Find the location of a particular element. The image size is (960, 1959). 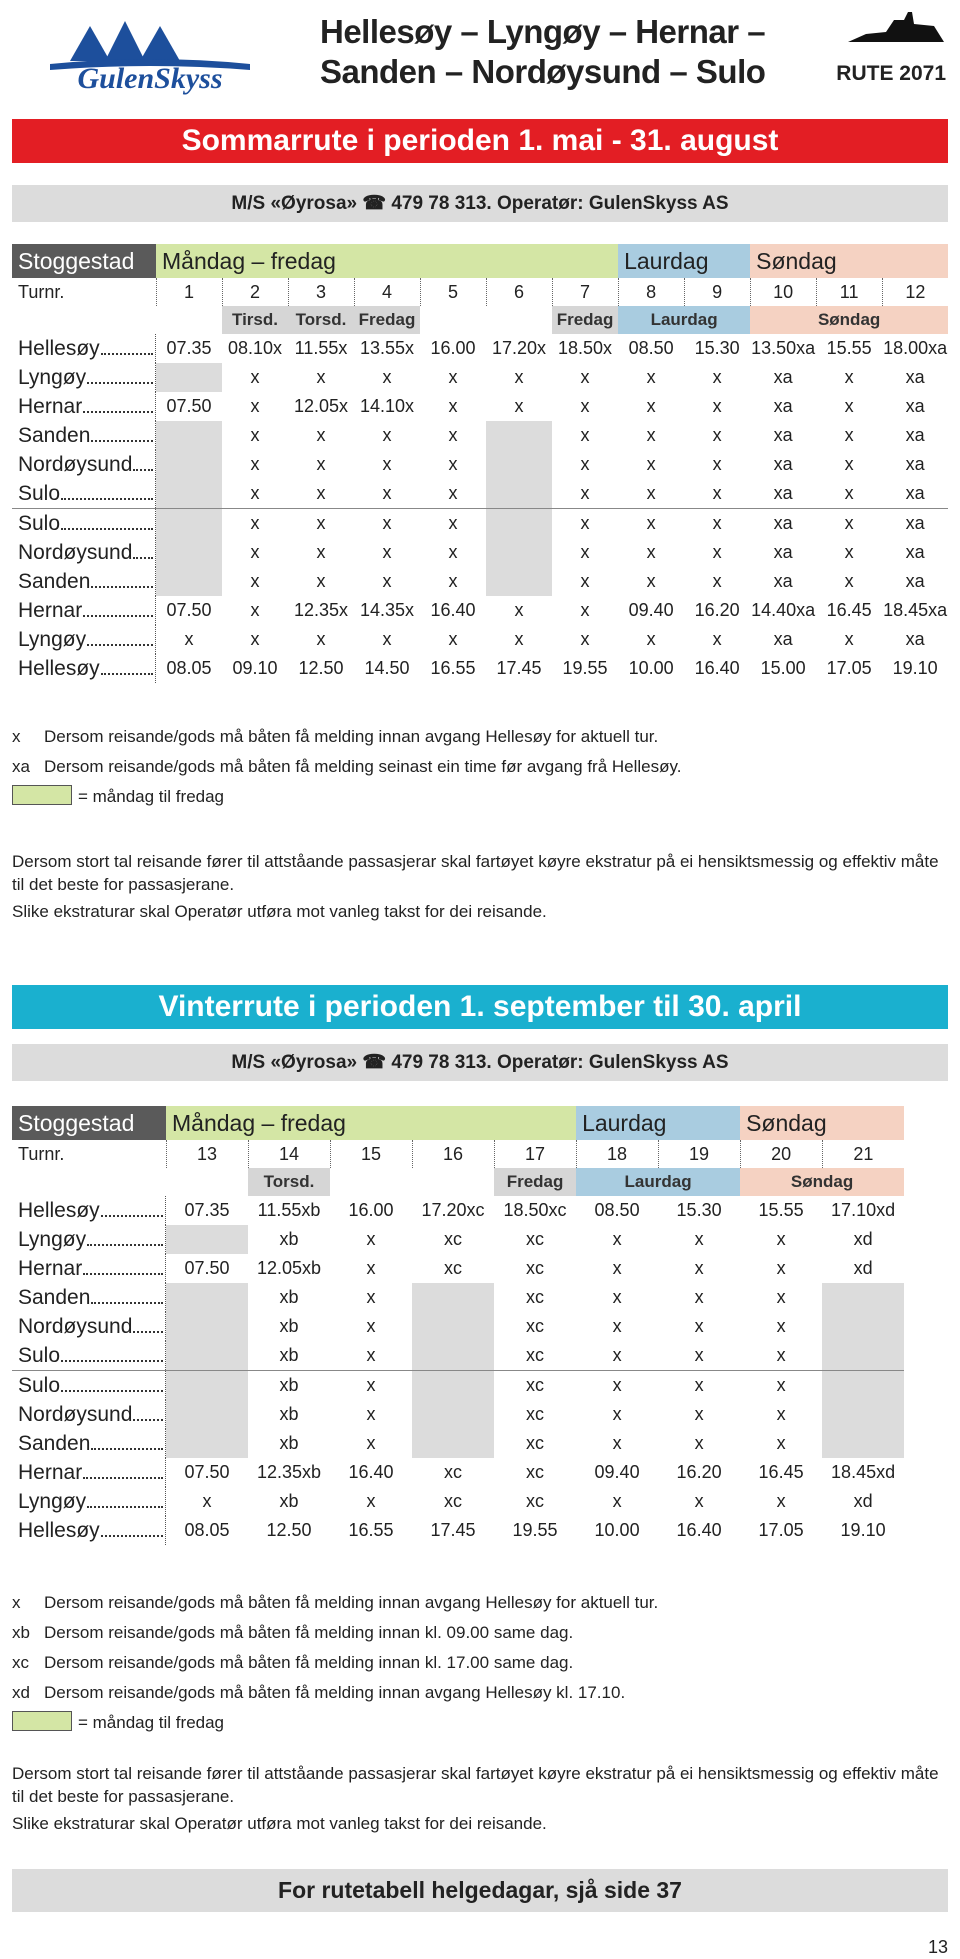

logo-figures is located at coordinates (150, 45).